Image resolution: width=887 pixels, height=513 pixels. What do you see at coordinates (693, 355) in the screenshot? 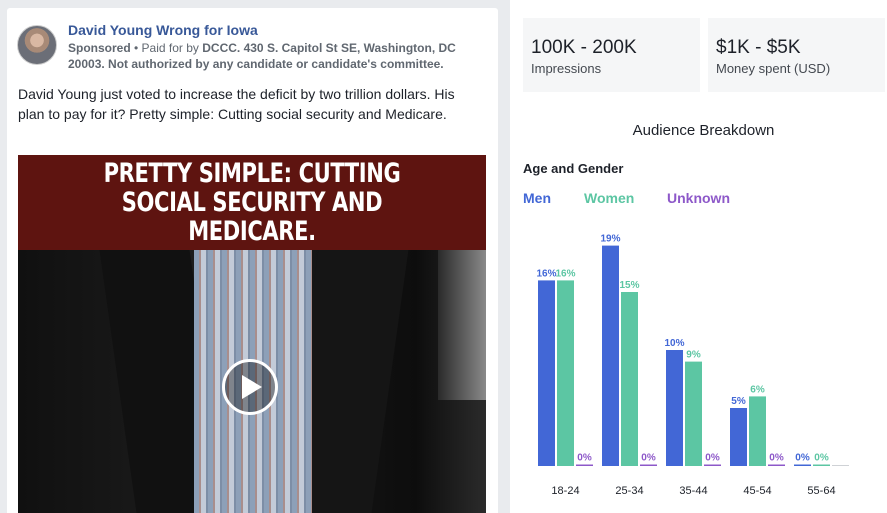
I see `data-label-women-35-44: 9%` at bounding box center [693, 355].